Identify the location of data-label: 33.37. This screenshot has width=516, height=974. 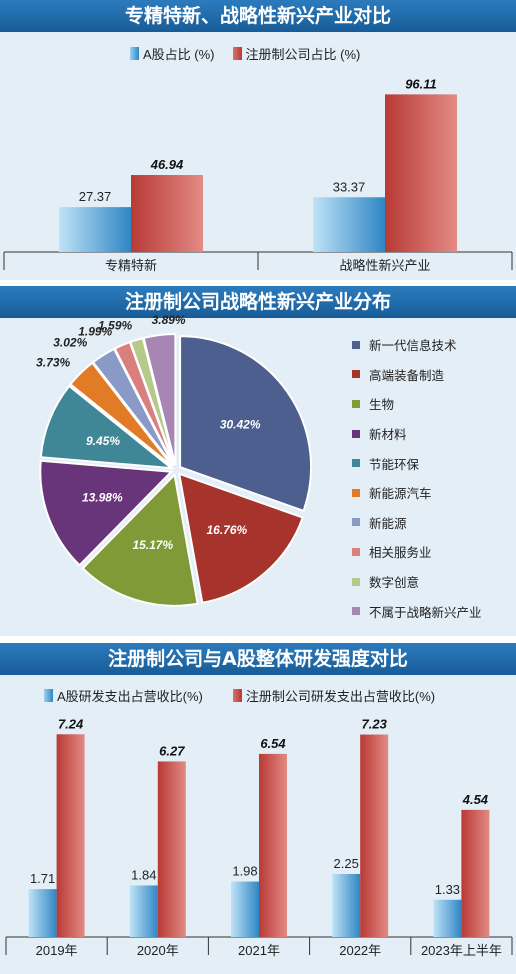
(349, 186).